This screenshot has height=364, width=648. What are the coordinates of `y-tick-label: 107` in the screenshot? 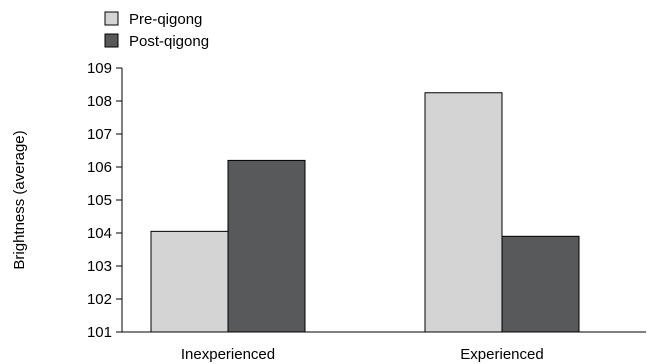 It's located at (99, 134).